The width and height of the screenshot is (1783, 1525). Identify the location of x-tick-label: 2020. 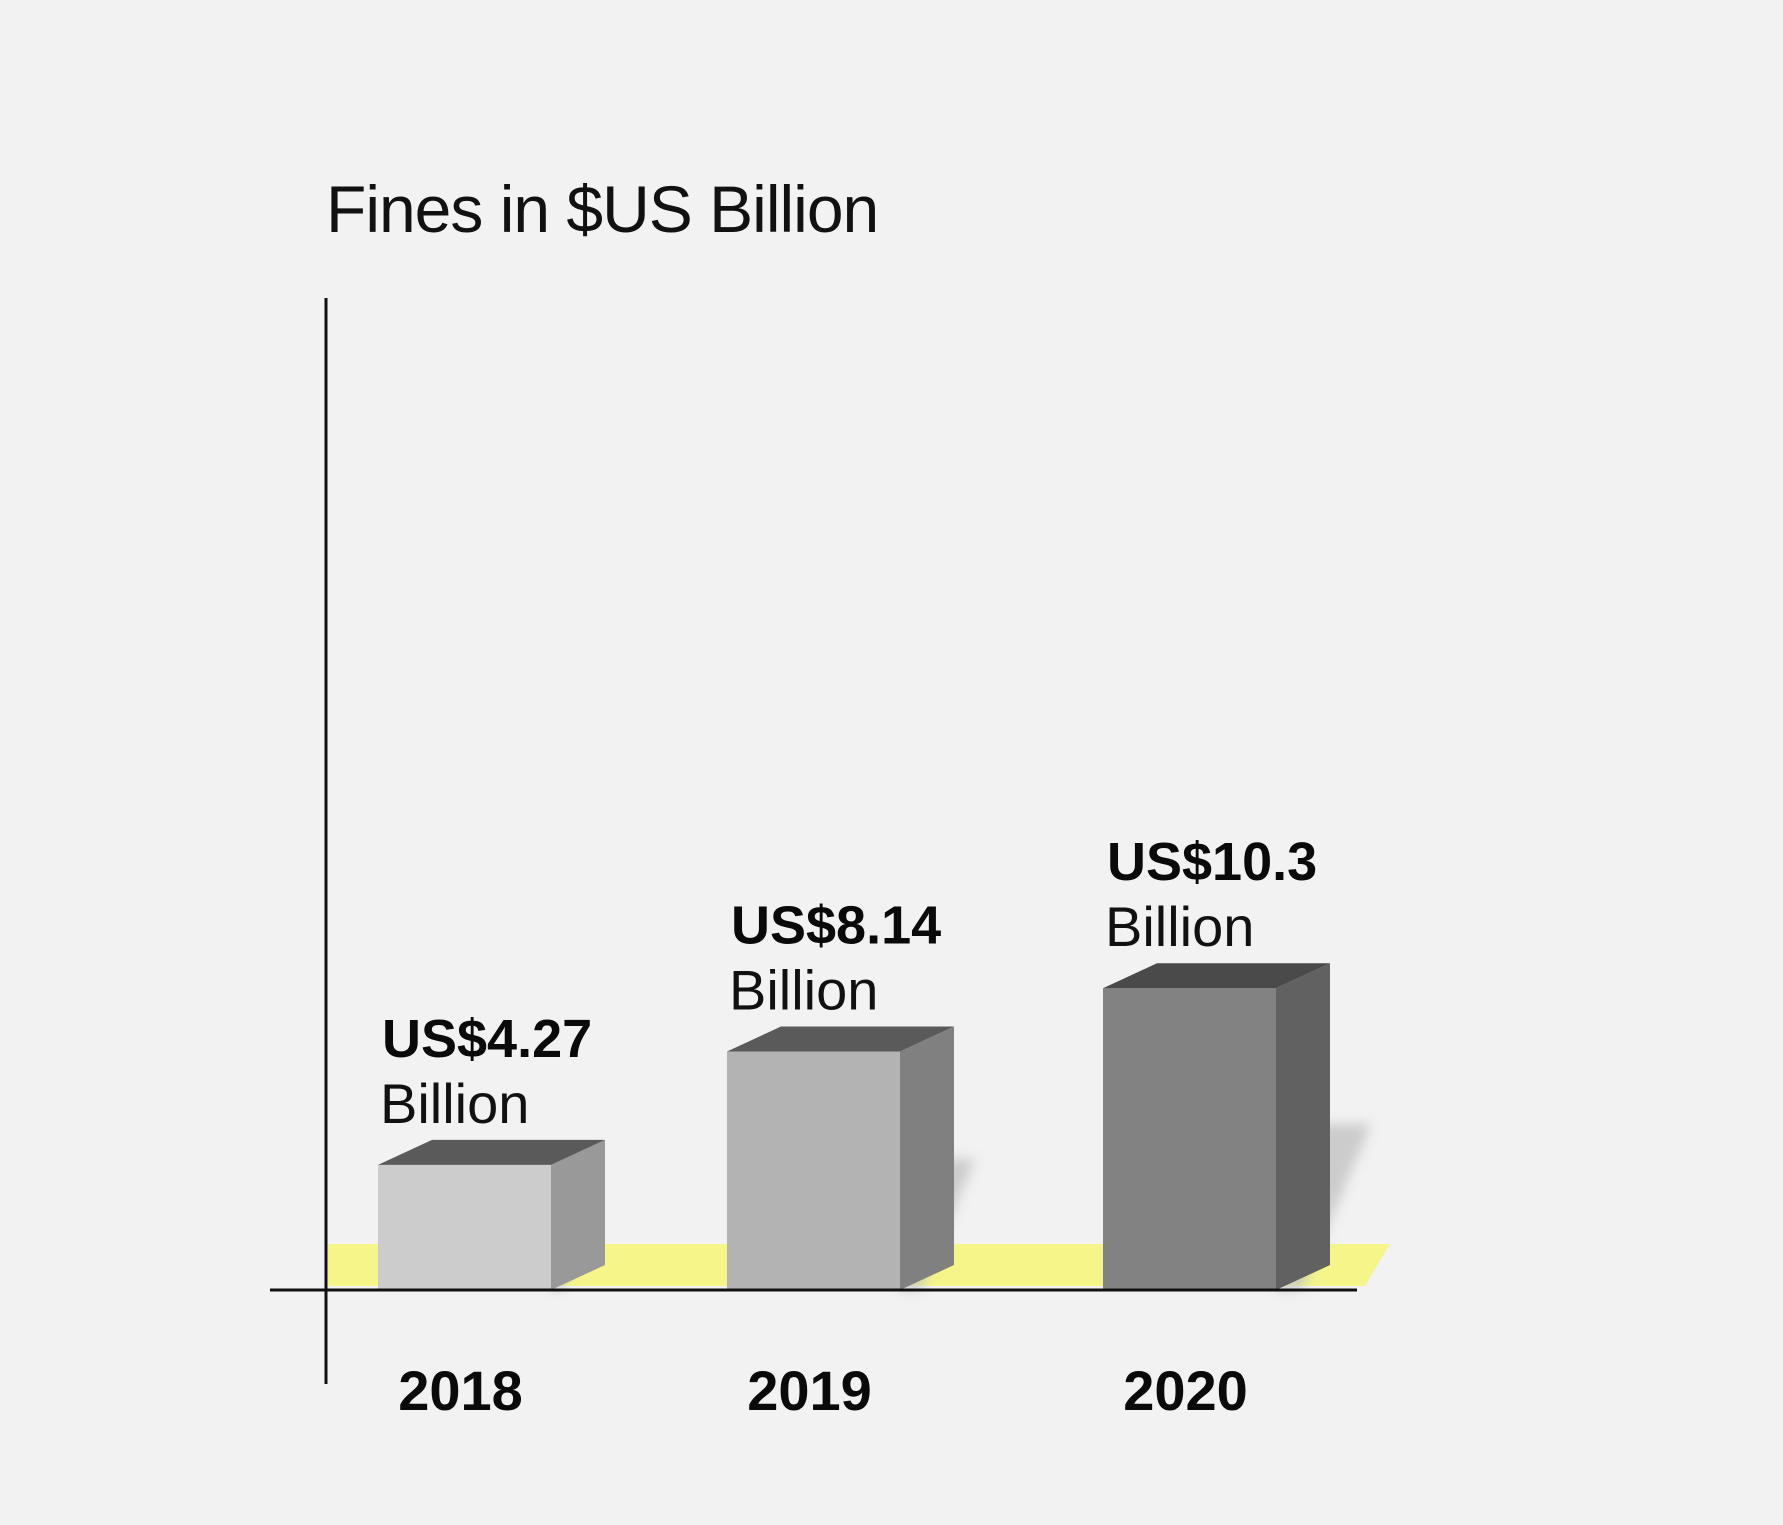
(1185, 1390).